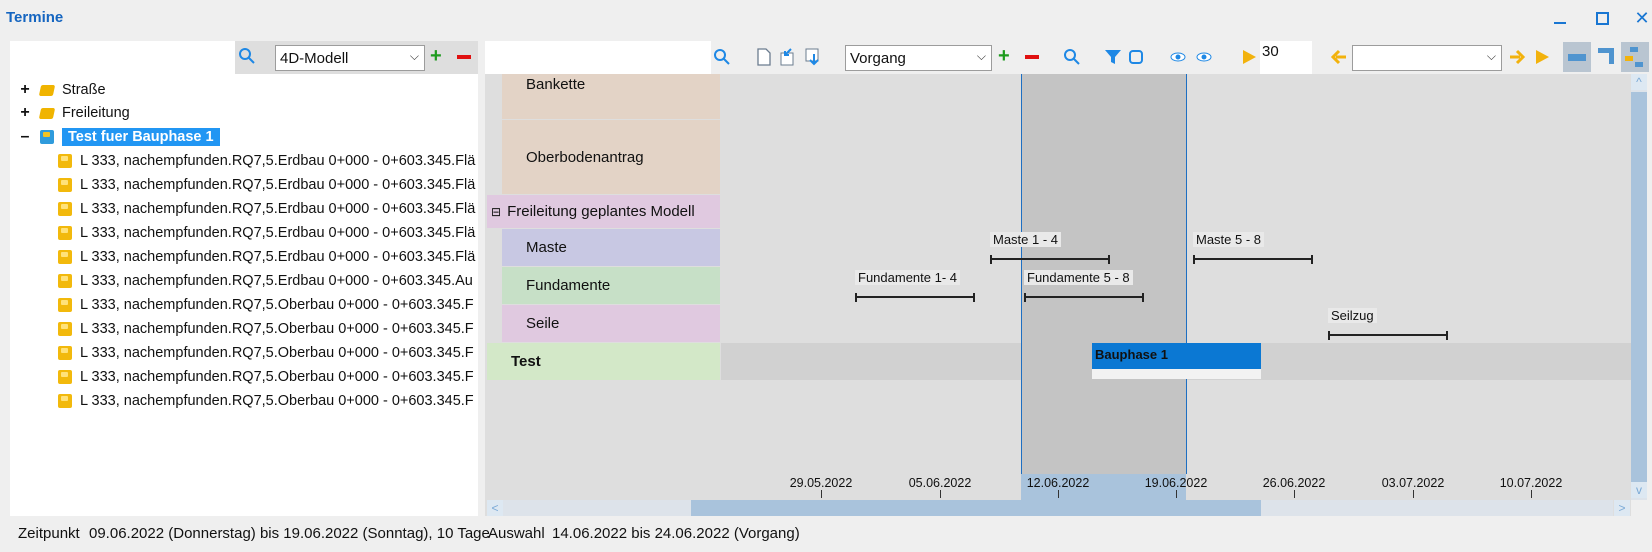  I want to click on gantt-bar-seilzug, so click(1388, 335).